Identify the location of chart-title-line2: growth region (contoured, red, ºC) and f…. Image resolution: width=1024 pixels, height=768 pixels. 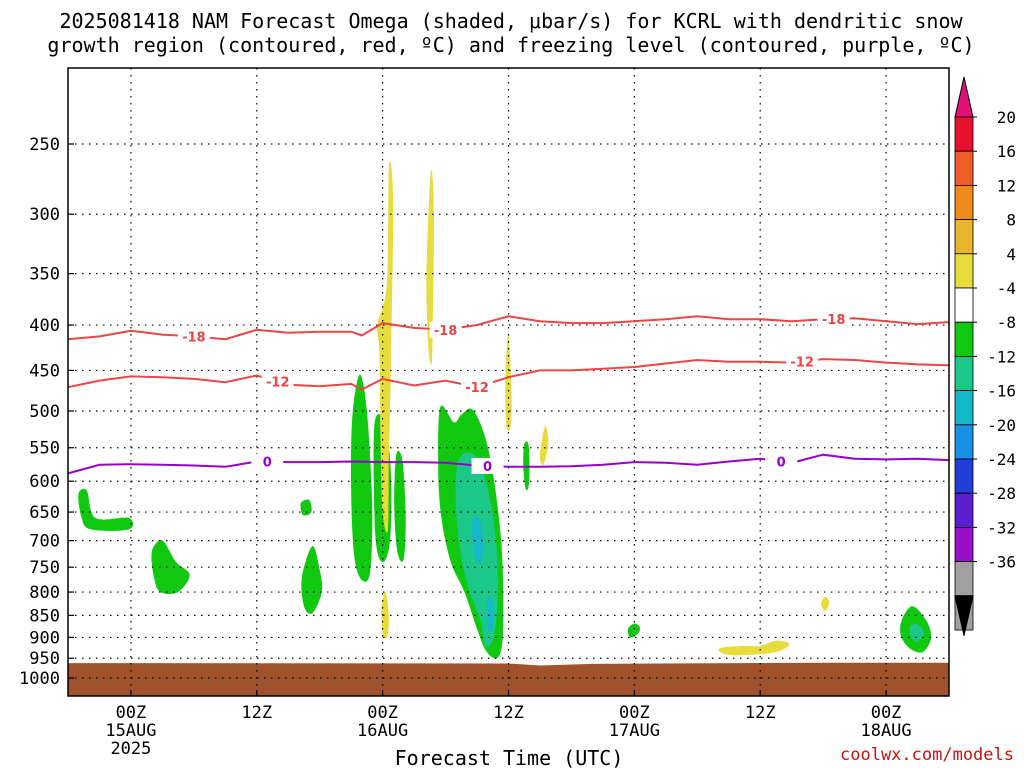
(510, 45).